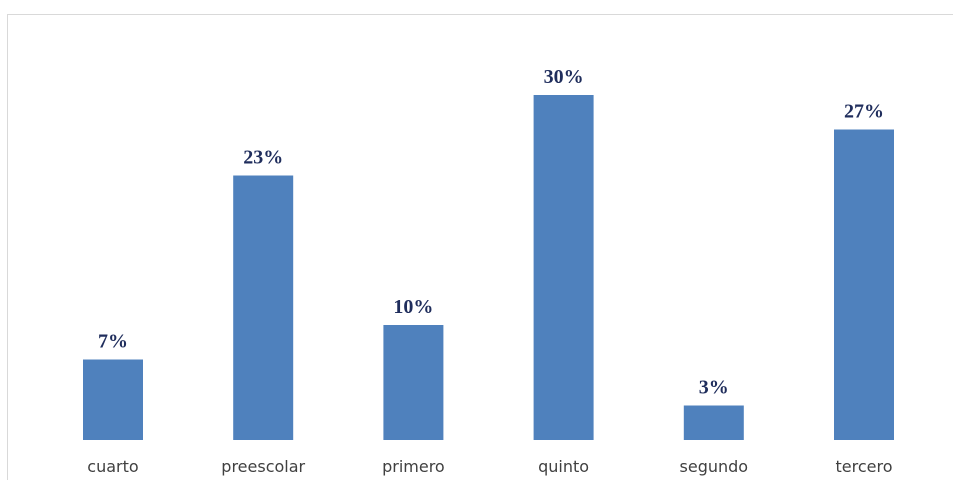  What do you see at coordinates (563, 466) in the screenshot?
I see `x-tick-label-quinto: quinto` at bounding box center [563, 466].